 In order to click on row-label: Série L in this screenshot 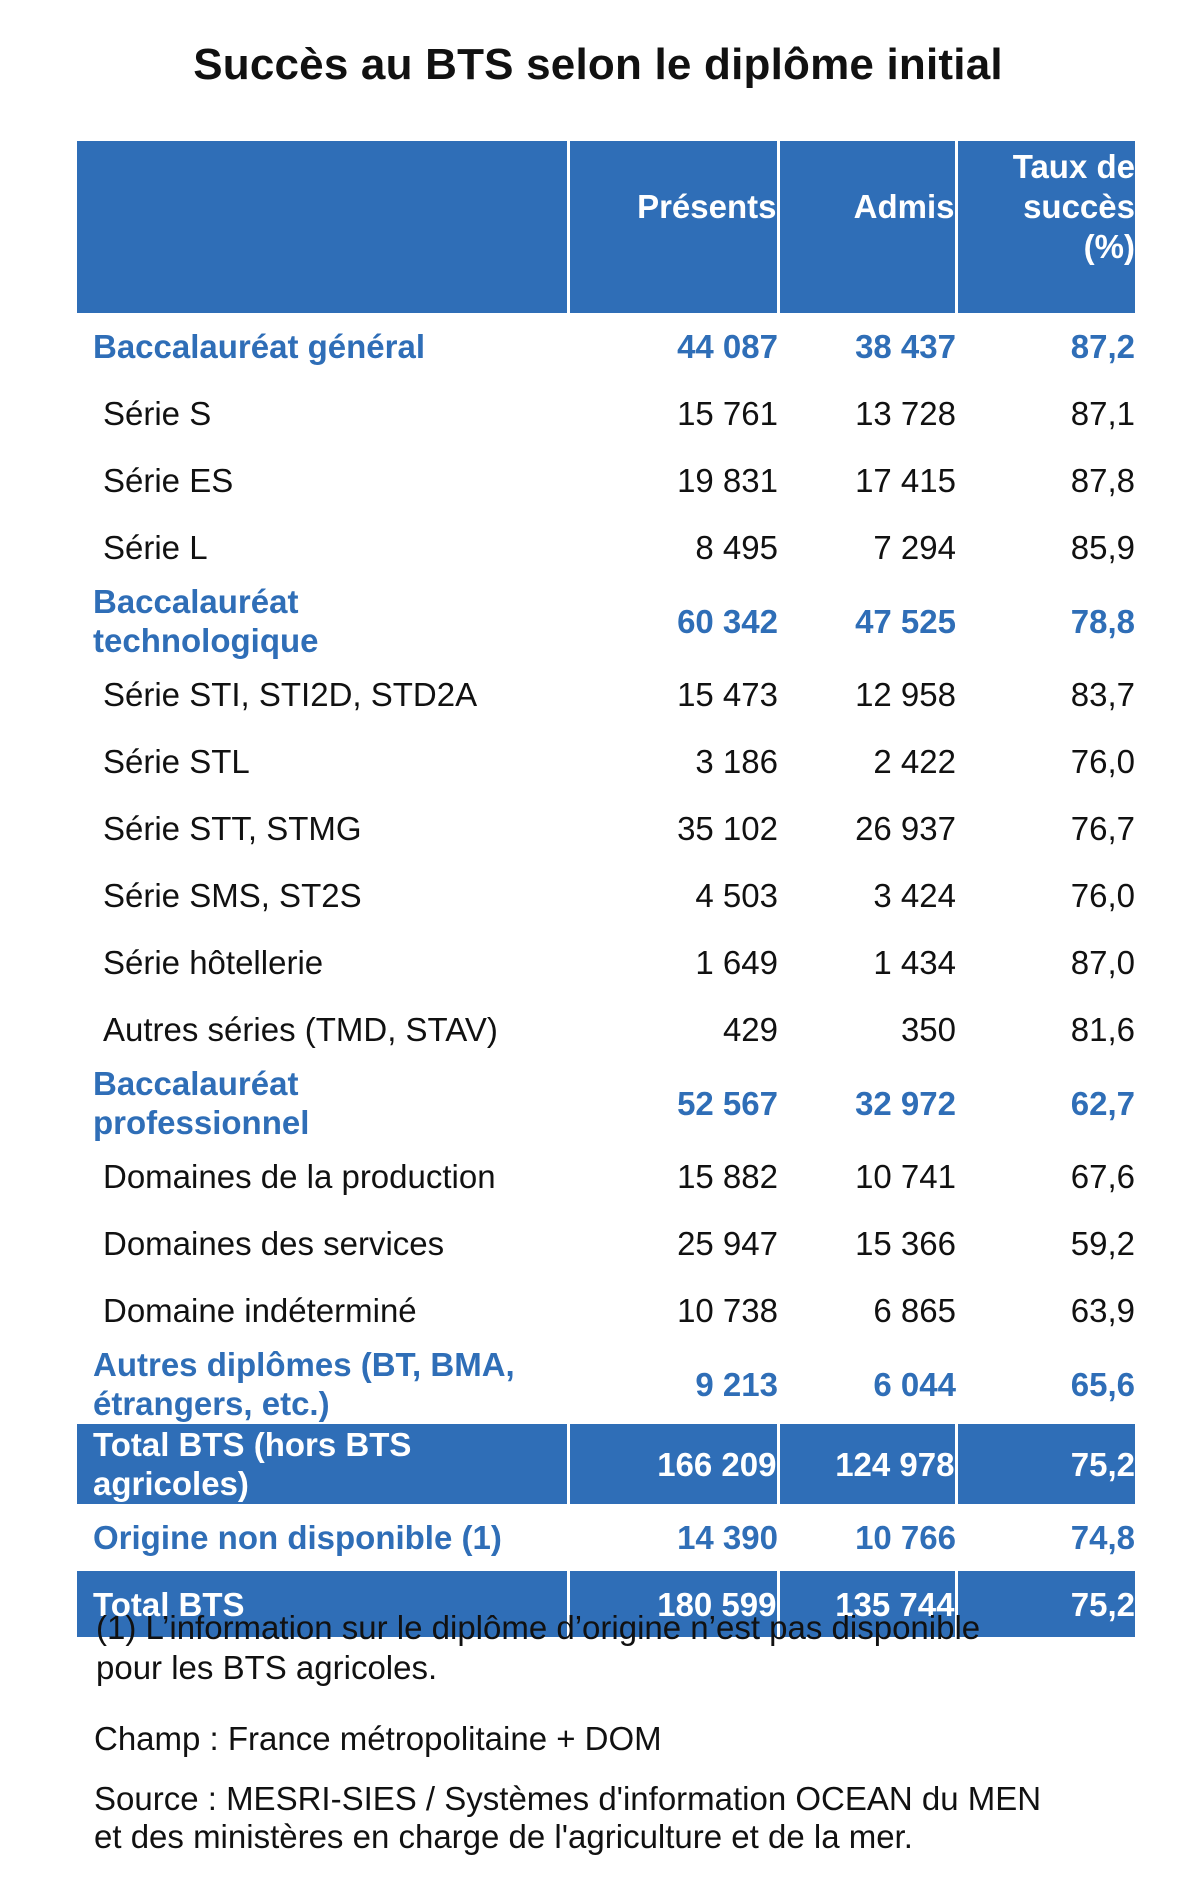, I will do `click(155, 547)`.